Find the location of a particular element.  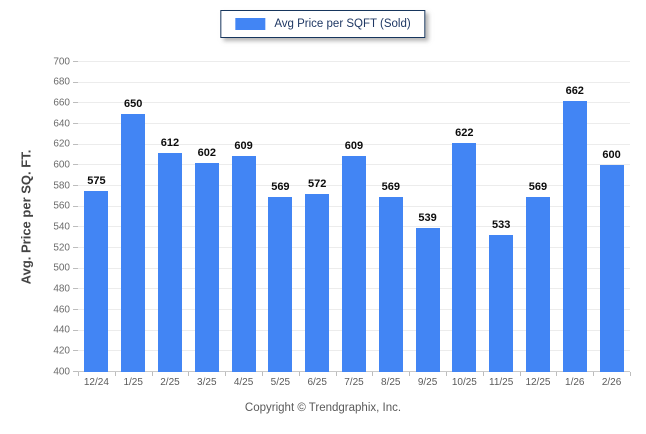

bar-slot: 622 is located at coordinates (464, 217).